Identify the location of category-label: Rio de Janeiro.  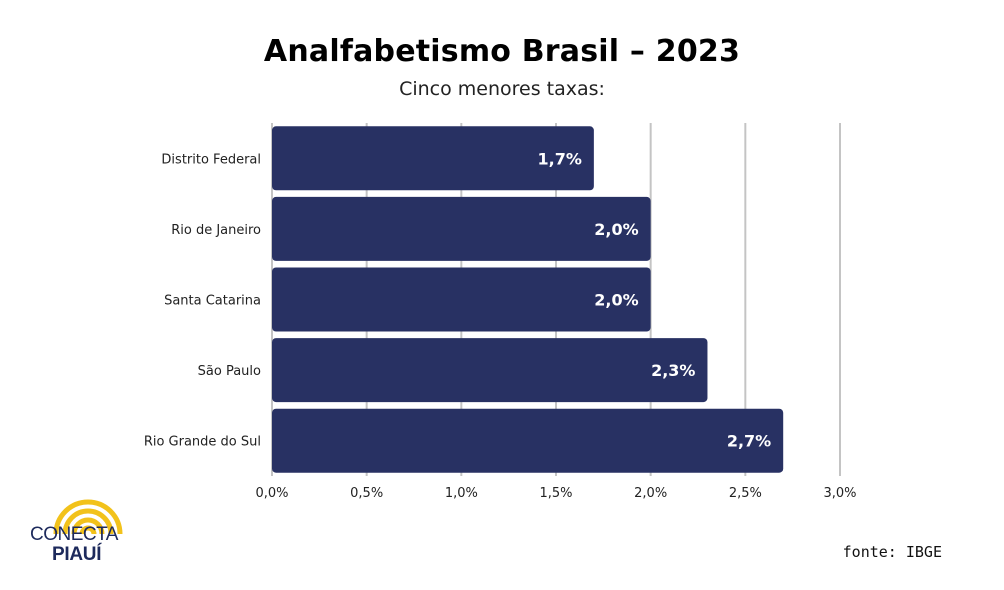
(216, 230).